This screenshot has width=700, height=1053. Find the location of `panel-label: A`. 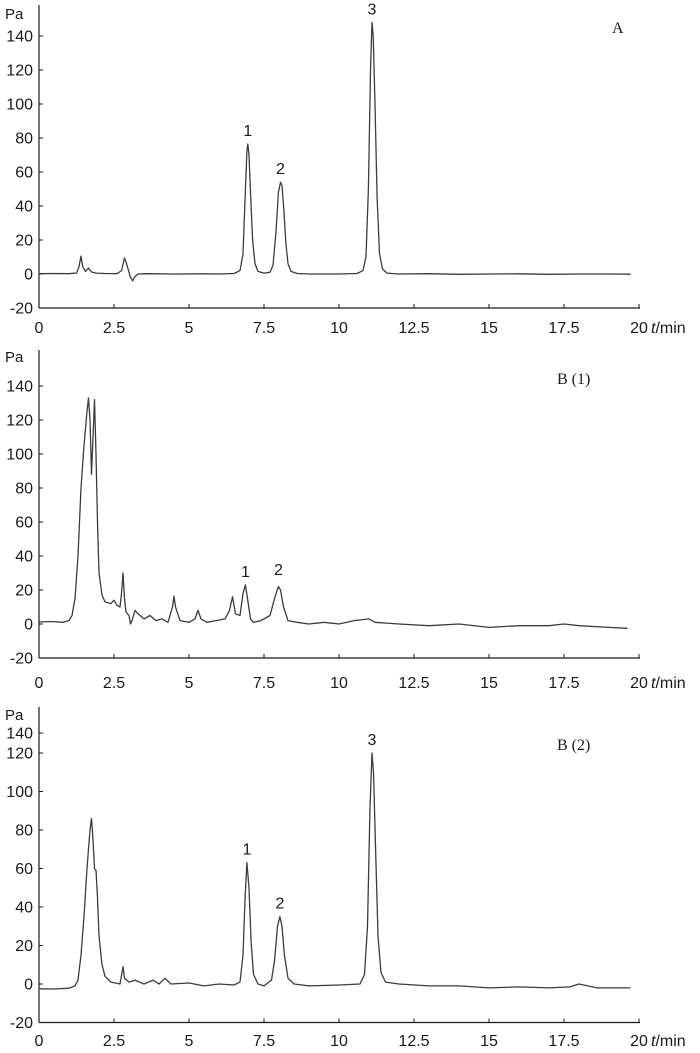

panel-label: A is located at coordinates (618, 28).